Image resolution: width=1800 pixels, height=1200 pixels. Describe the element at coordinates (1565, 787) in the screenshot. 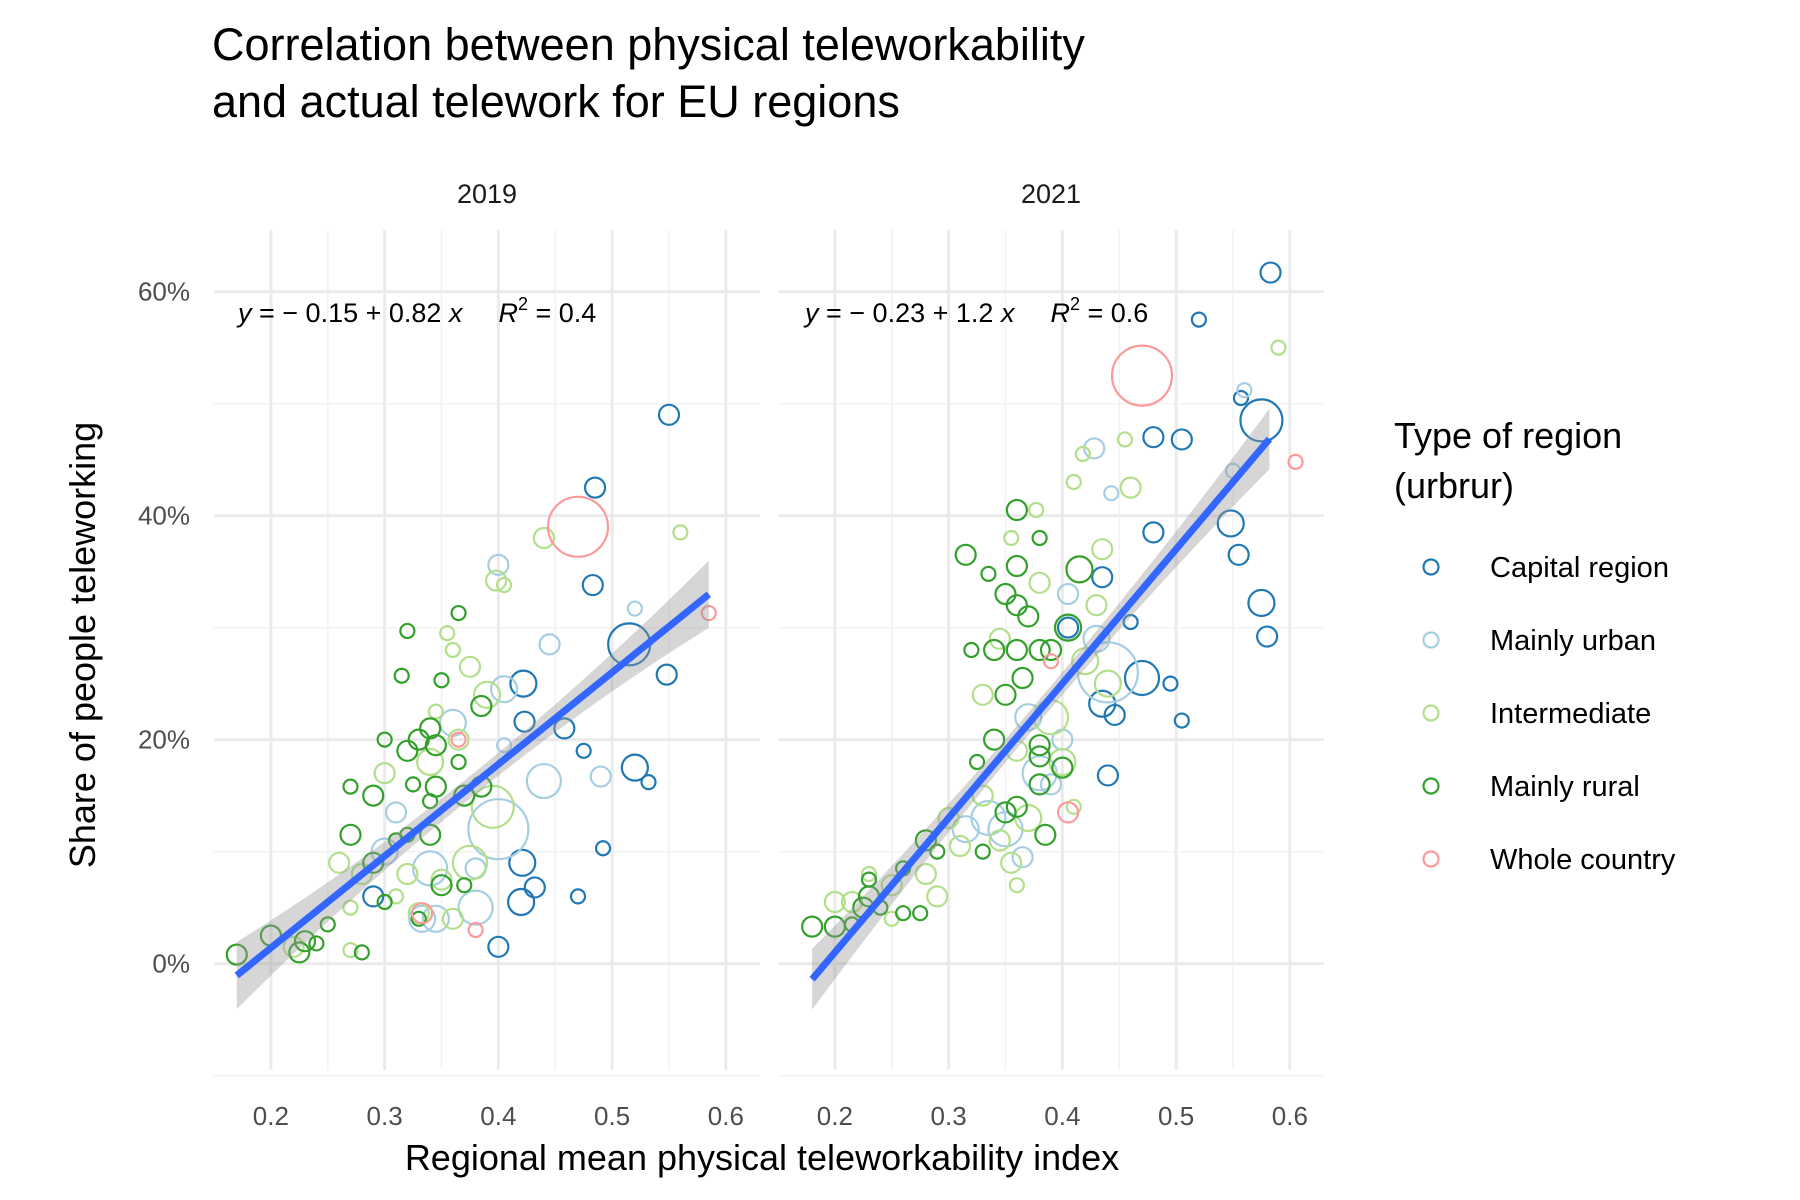

I see `legend-label: Mainly rural` at that location.